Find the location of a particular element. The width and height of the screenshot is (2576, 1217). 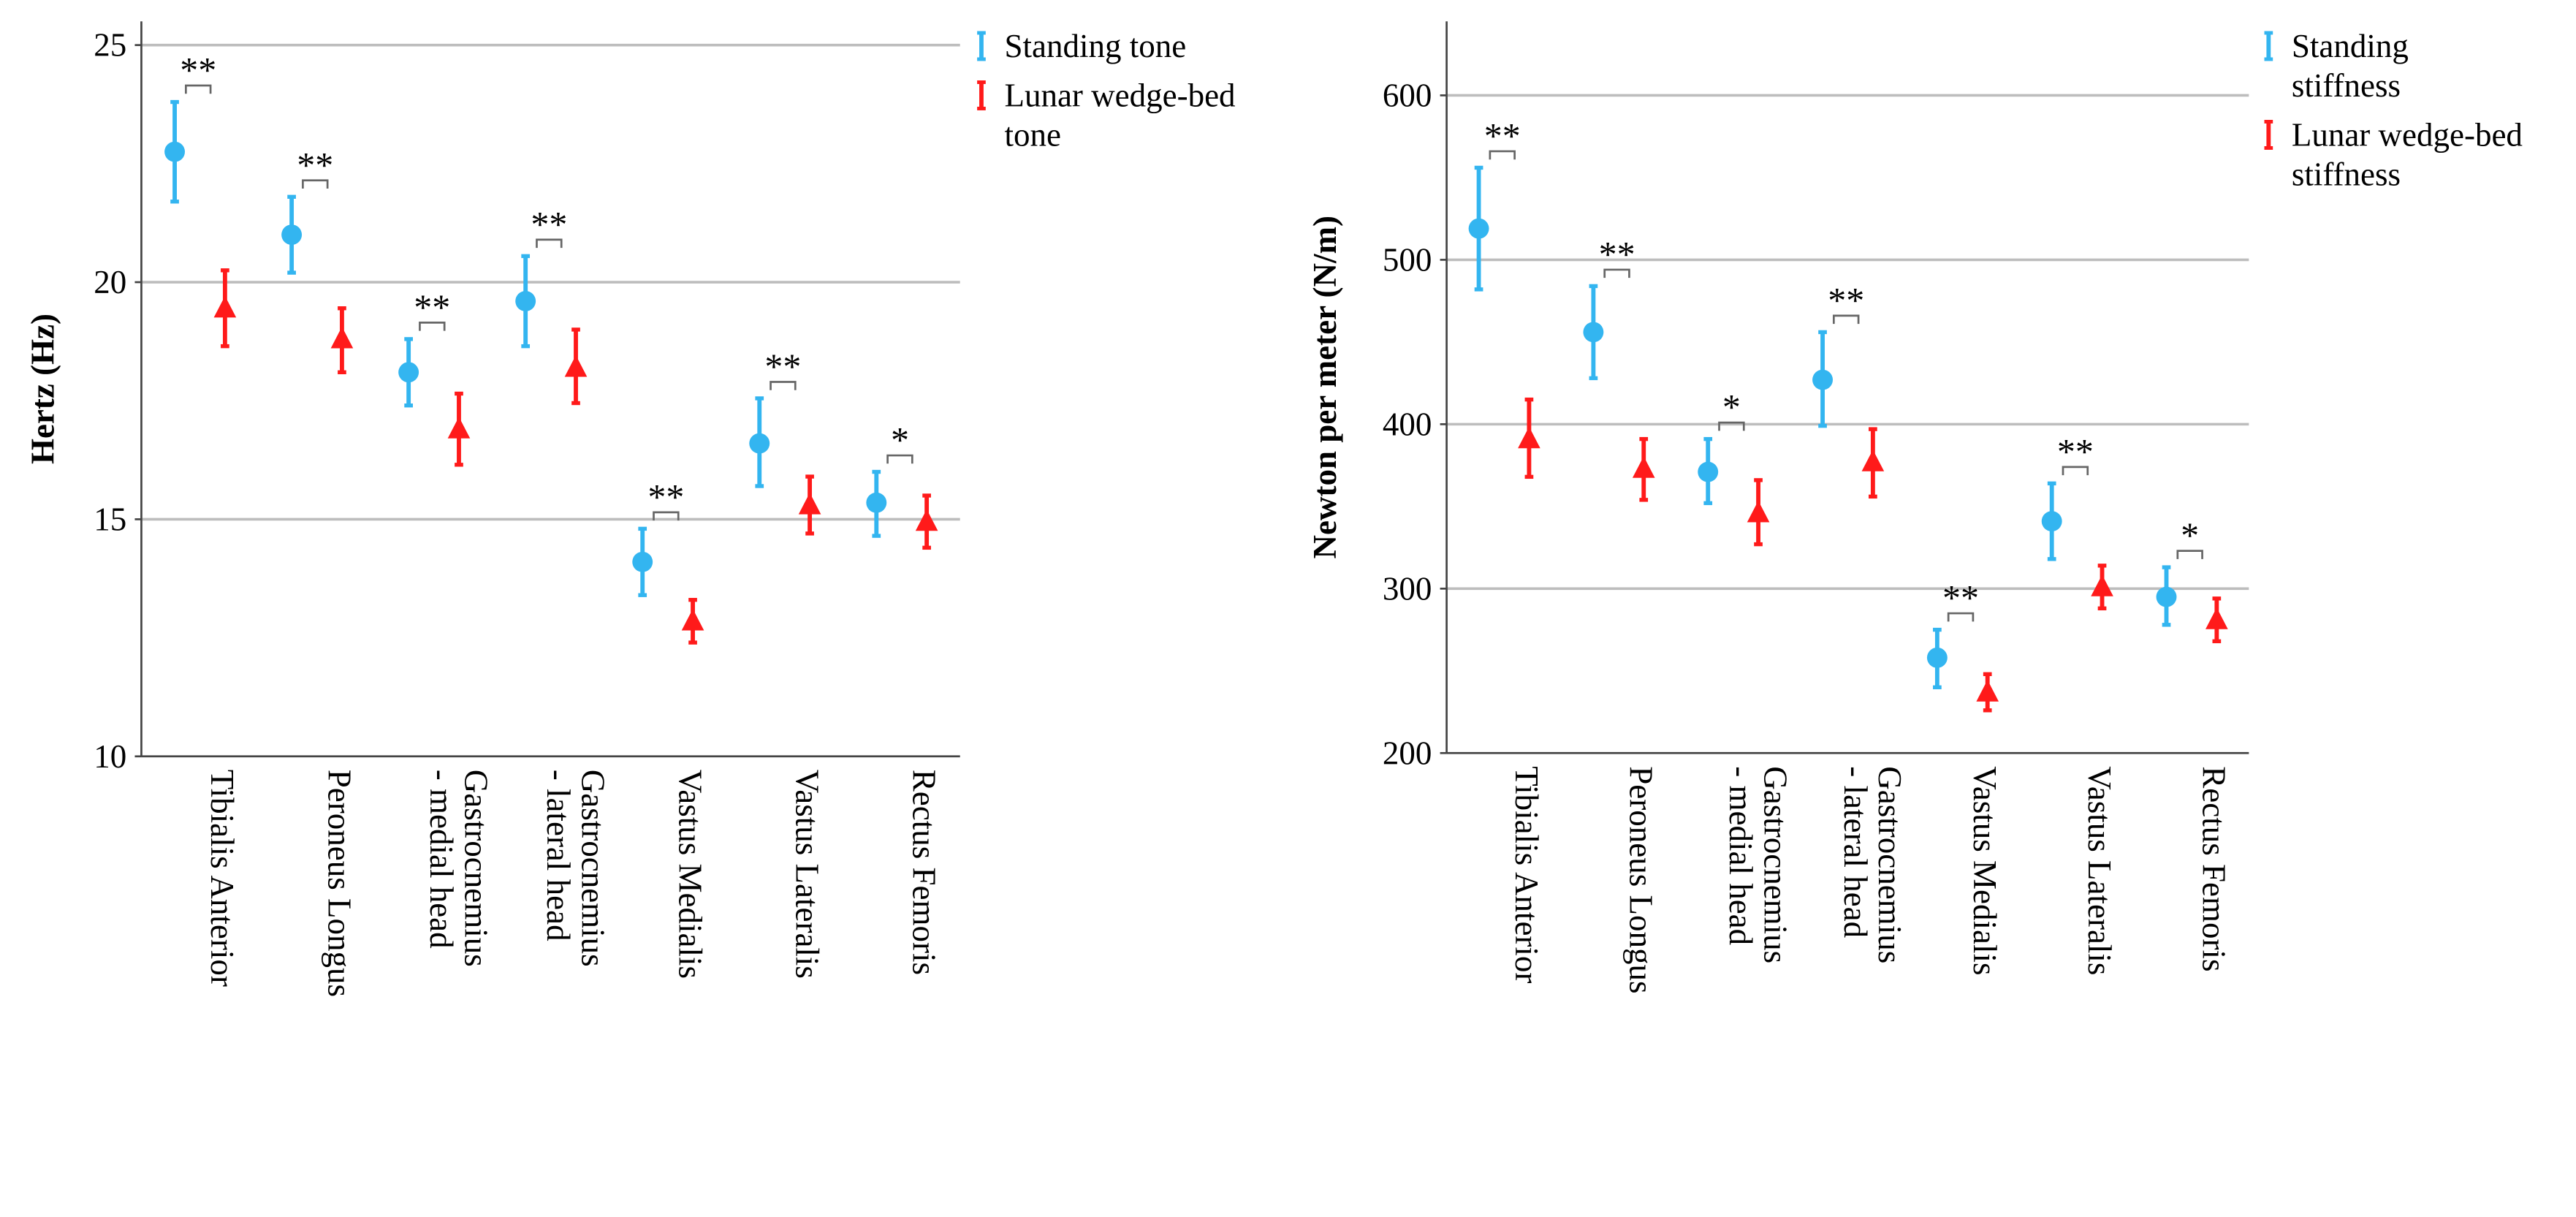

category-label-vastus-medialis: Vastus Medialis is located at coordinates (1985, 870).